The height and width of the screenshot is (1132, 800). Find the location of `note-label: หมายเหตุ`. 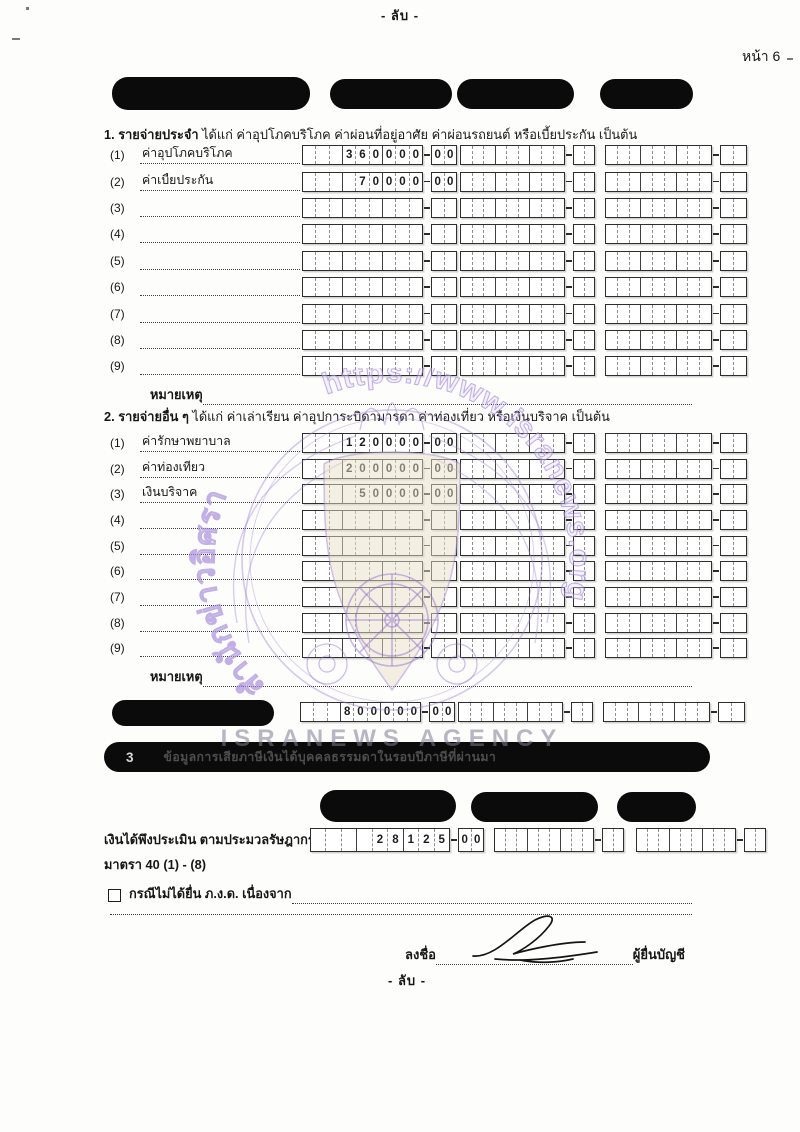

note-label: หมายเหตุ is located at coordinates (176, 394).